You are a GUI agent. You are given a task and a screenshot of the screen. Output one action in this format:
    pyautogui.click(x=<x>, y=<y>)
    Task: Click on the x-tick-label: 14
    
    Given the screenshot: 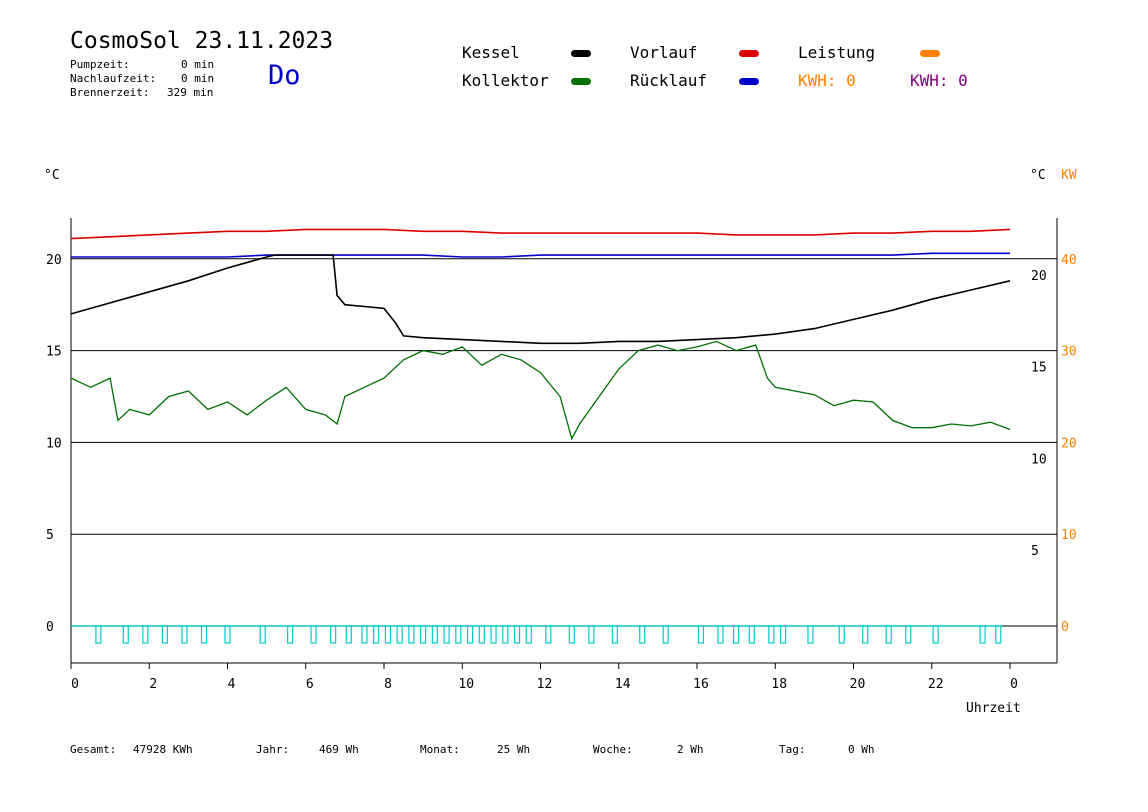 What is the action you would take?
    pyautogui.click(x=623, y=684)
    